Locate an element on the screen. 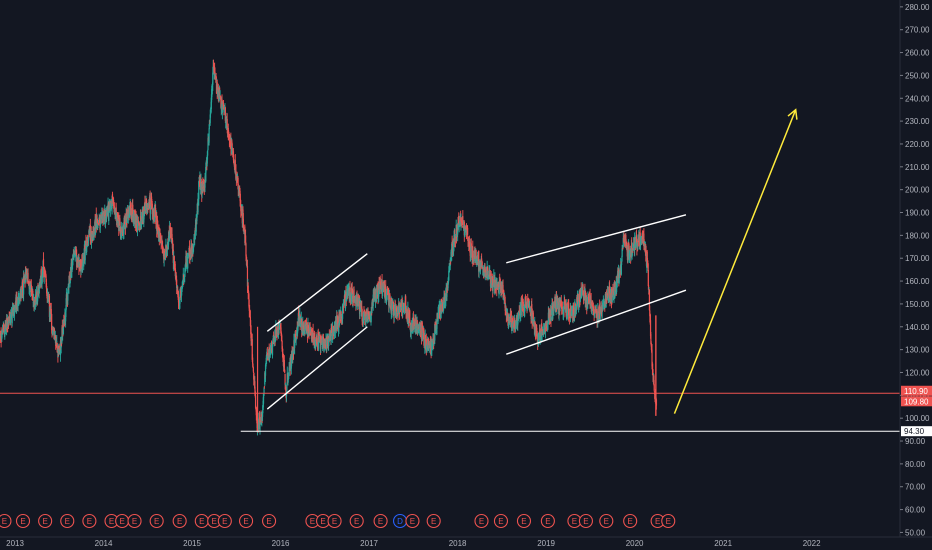 The image size is (932, 550). y-tick-label: 190.00 is located at coordinates (917, 213).